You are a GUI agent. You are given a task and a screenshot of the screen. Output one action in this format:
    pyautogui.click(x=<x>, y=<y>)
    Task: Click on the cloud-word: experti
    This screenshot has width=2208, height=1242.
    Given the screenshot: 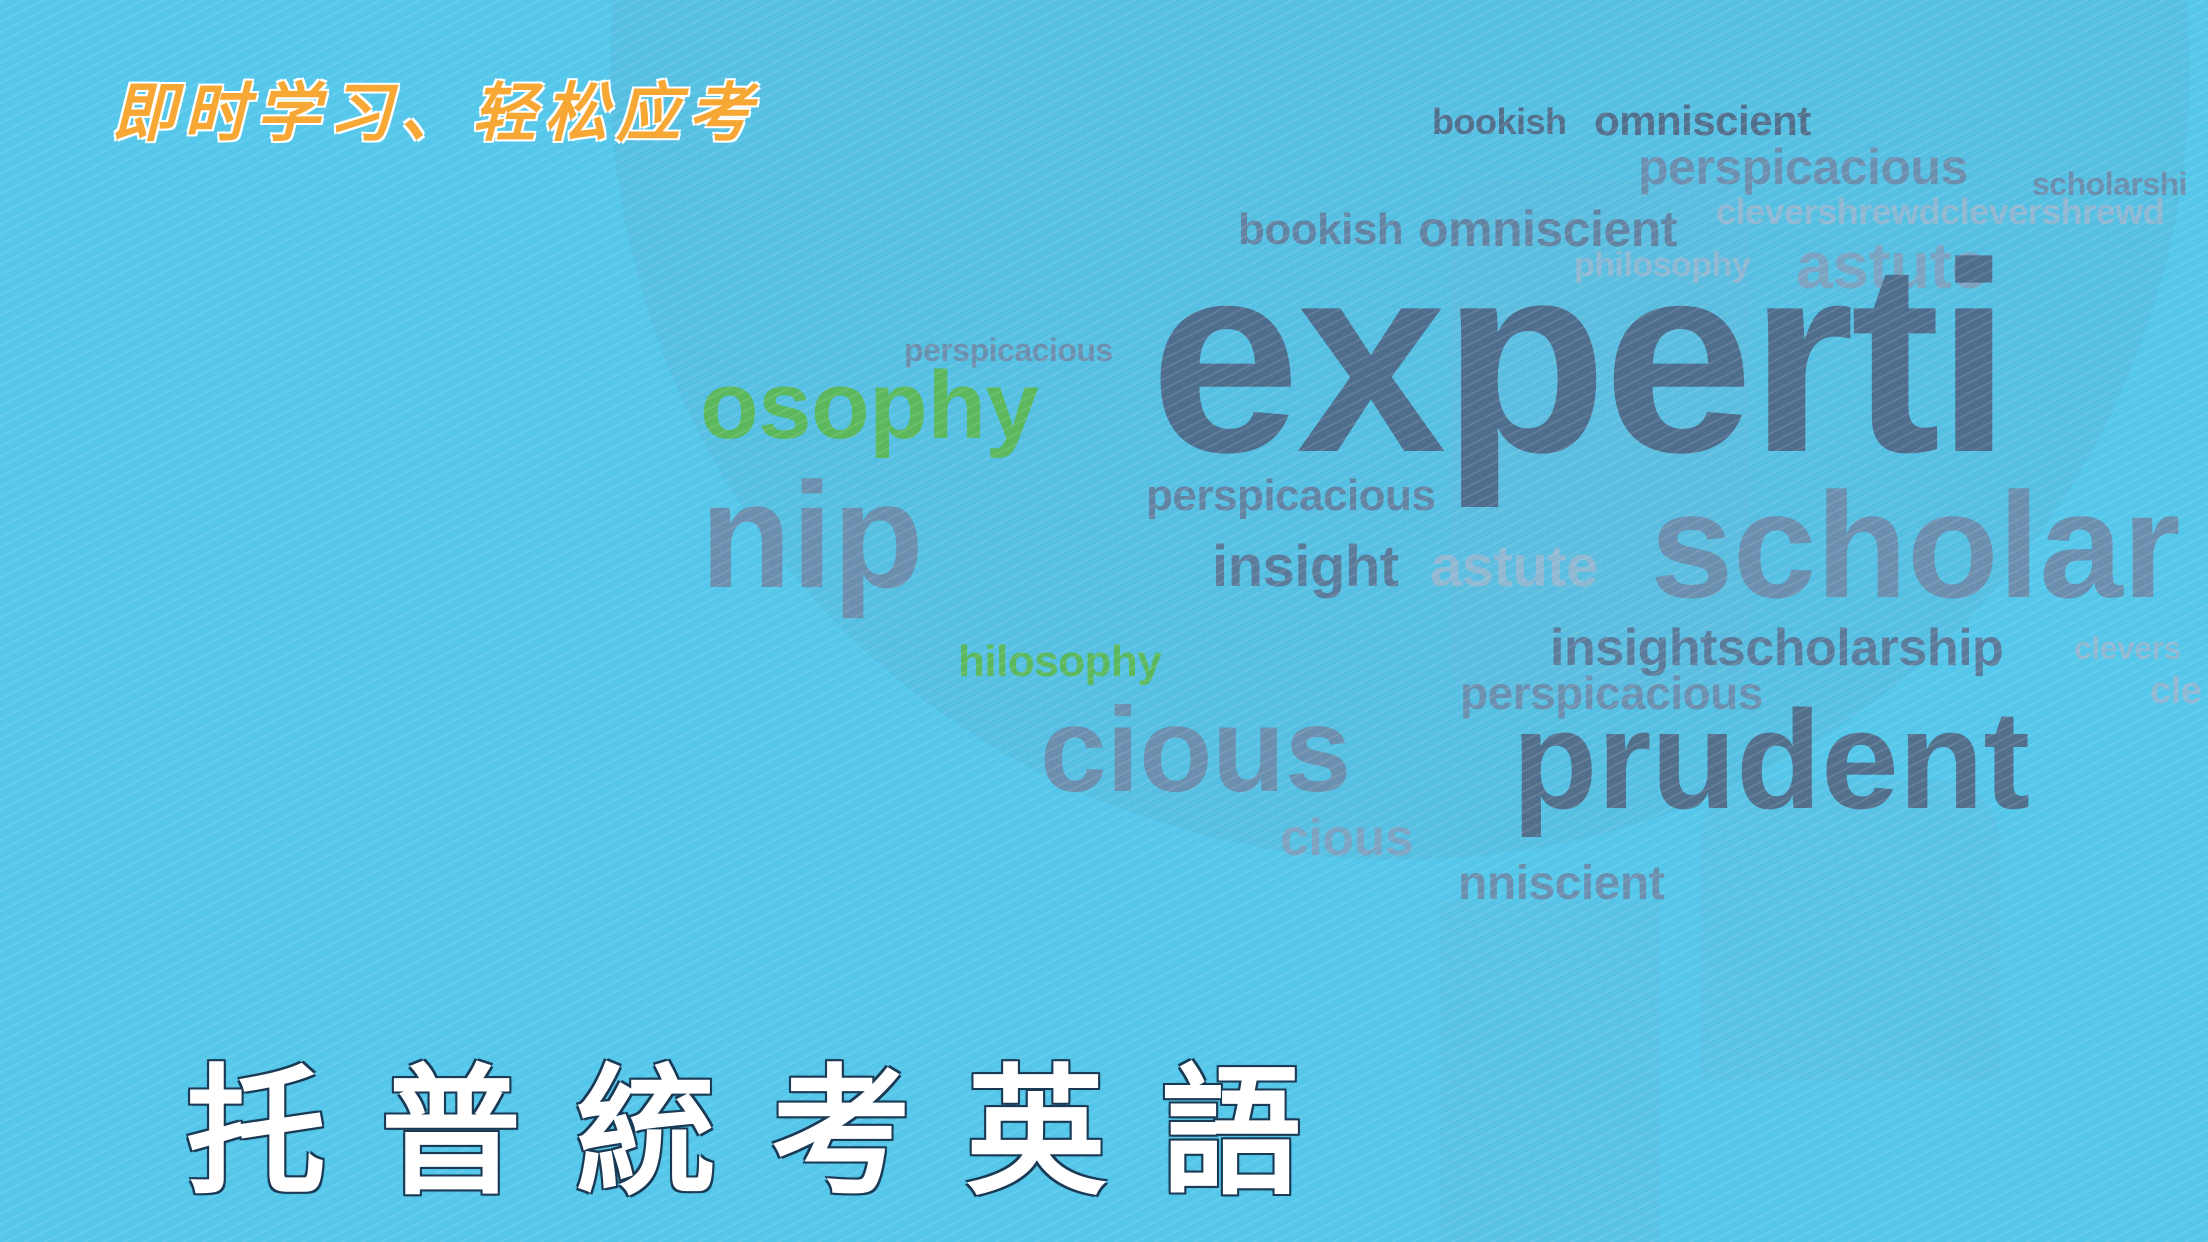 What is the action you would take?
    pyautogui.click(x=1580, y=358)
    